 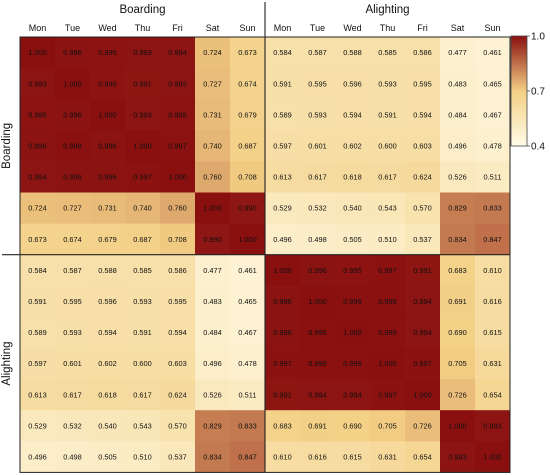 What do you see at coordinates (177, 425) in the screenshot?
I see `cell-value-label: 0.570` at bounding box center [177, 425].